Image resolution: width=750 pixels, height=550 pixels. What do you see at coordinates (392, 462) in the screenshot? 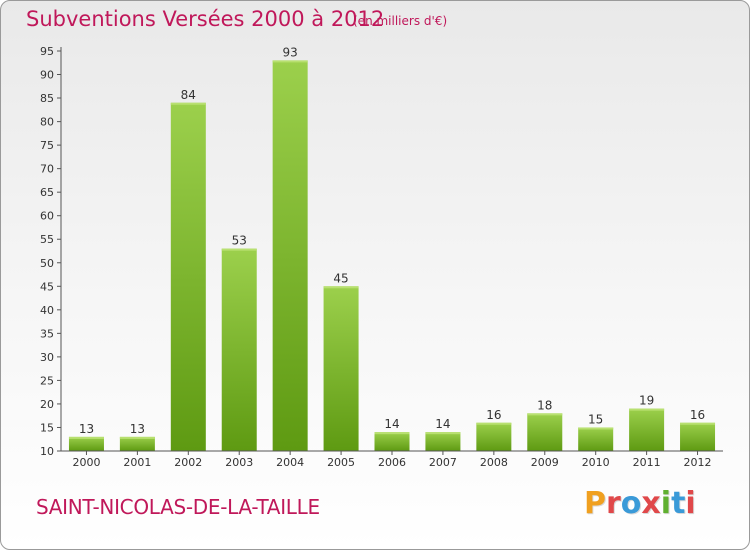
I see `x-tick-label: 2006` at bounding box center [392, 462].